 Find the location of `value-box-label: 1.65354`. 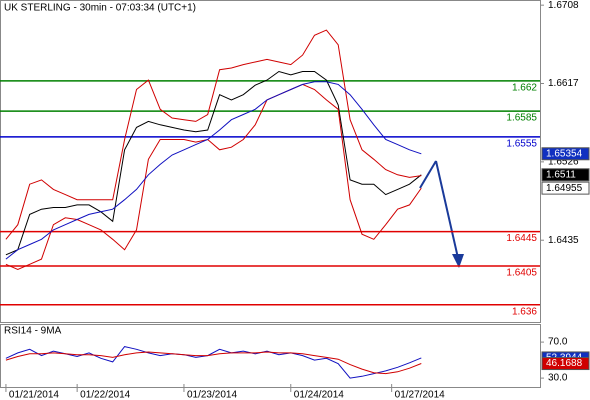

value-box-label: 1.65354 is located at coordinates (564, 153).